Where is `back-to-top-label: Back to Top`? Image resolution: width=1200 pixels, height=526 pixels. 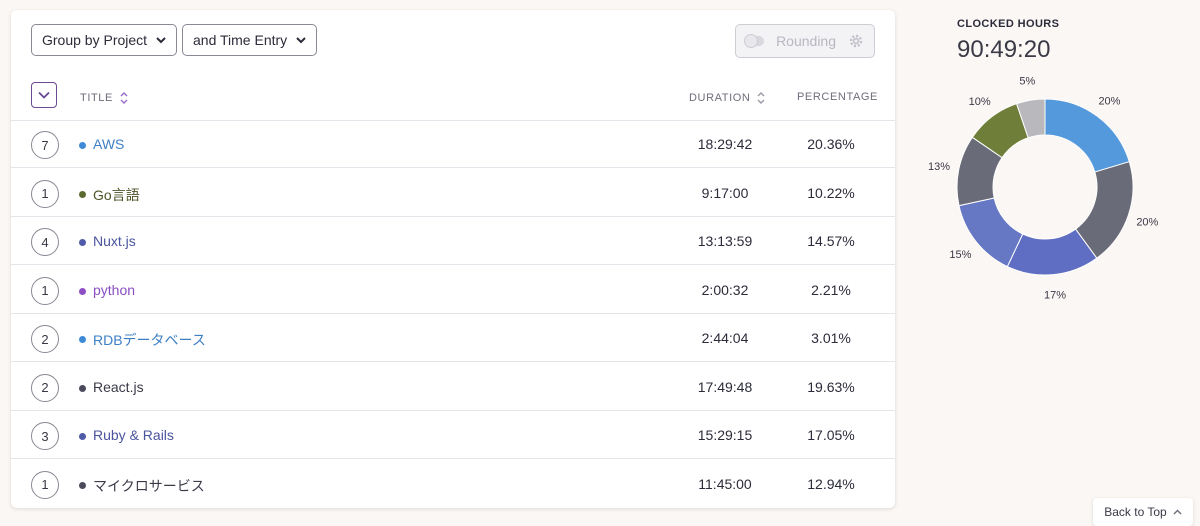
back-to-top-label: Back to Top is located at coordinates (1135, 512).